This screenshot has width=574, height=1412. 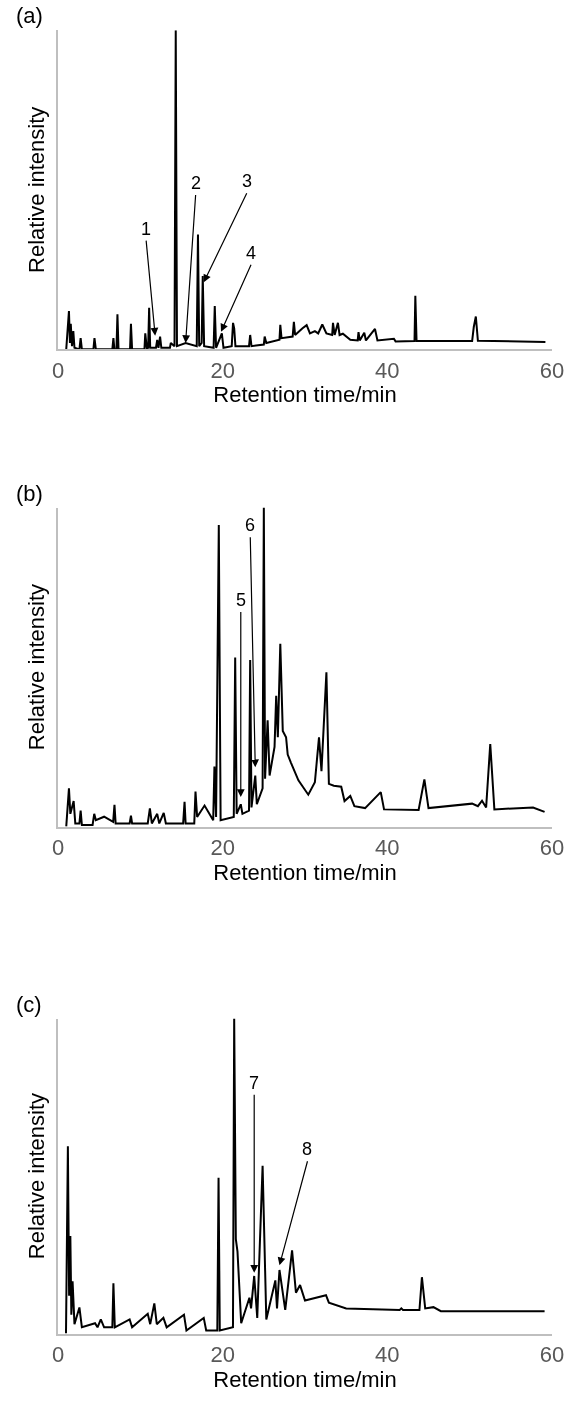 What do you see at coordinates (29, 1004) in the screenshot?
I see `chart-title: (c)` at bounding box center [29, 1004].